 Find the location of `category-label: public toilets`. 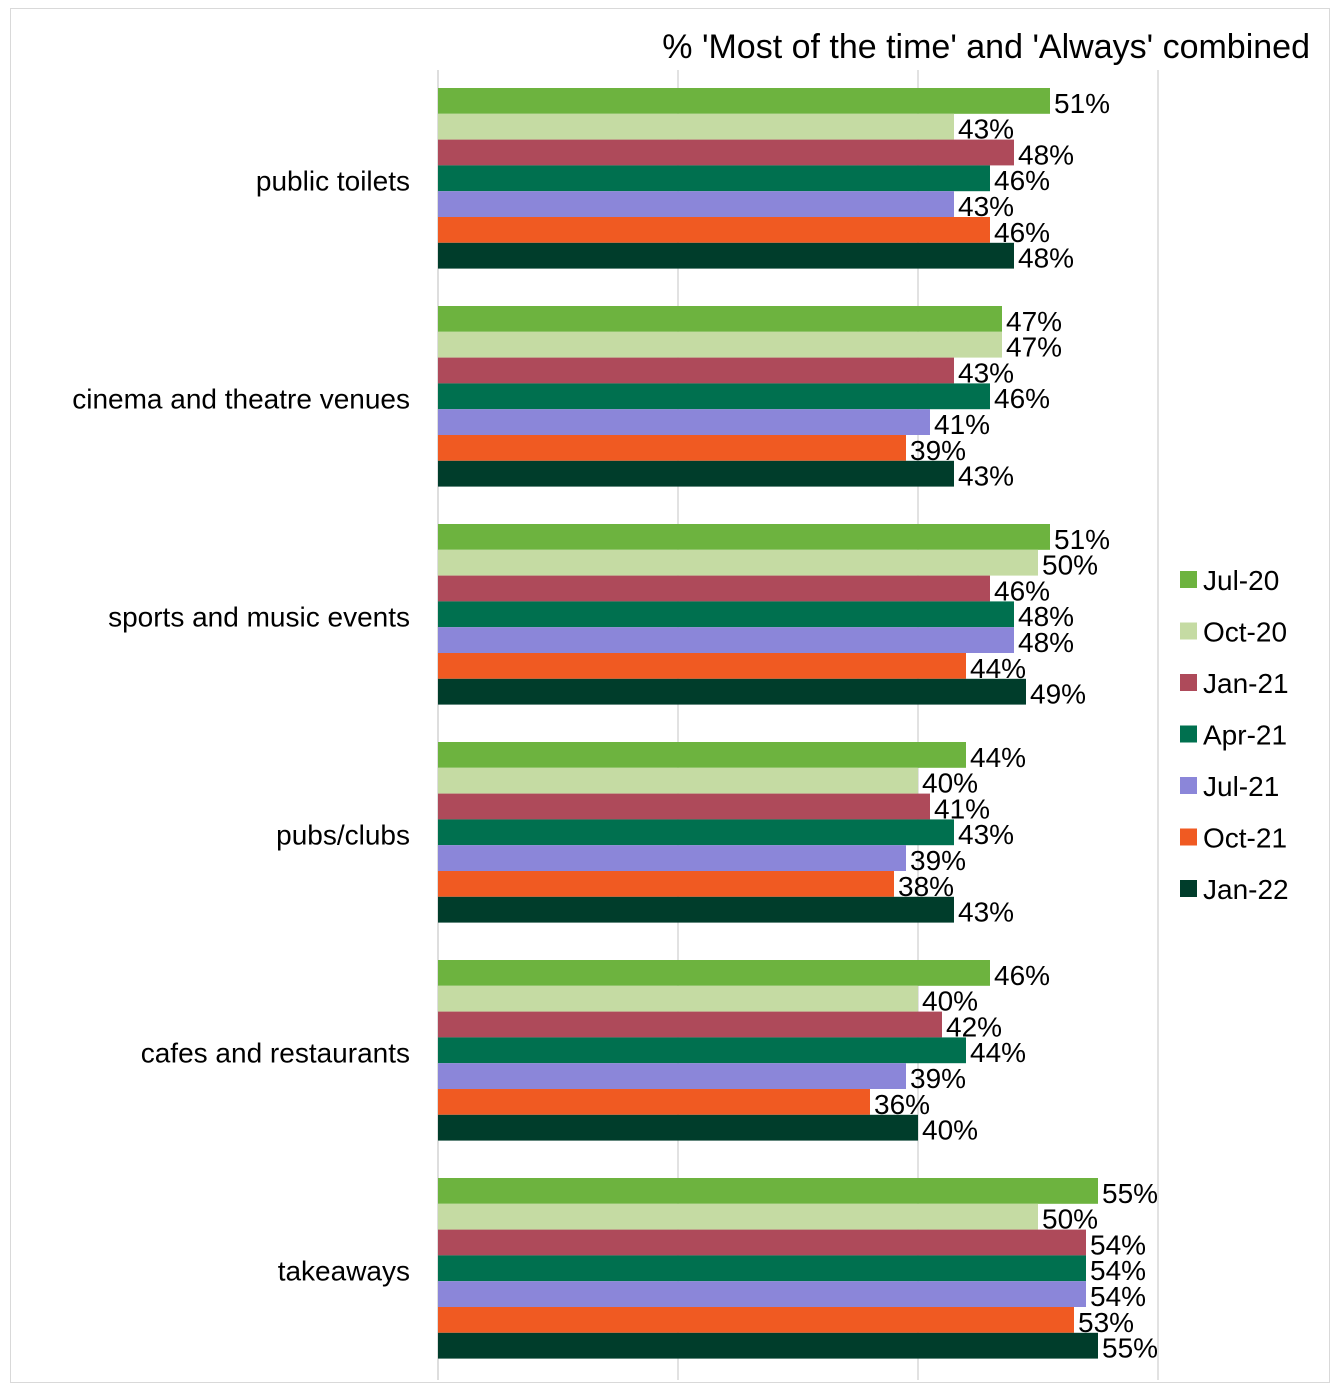

category-label: public toilets is located at coordinates (333, 180).